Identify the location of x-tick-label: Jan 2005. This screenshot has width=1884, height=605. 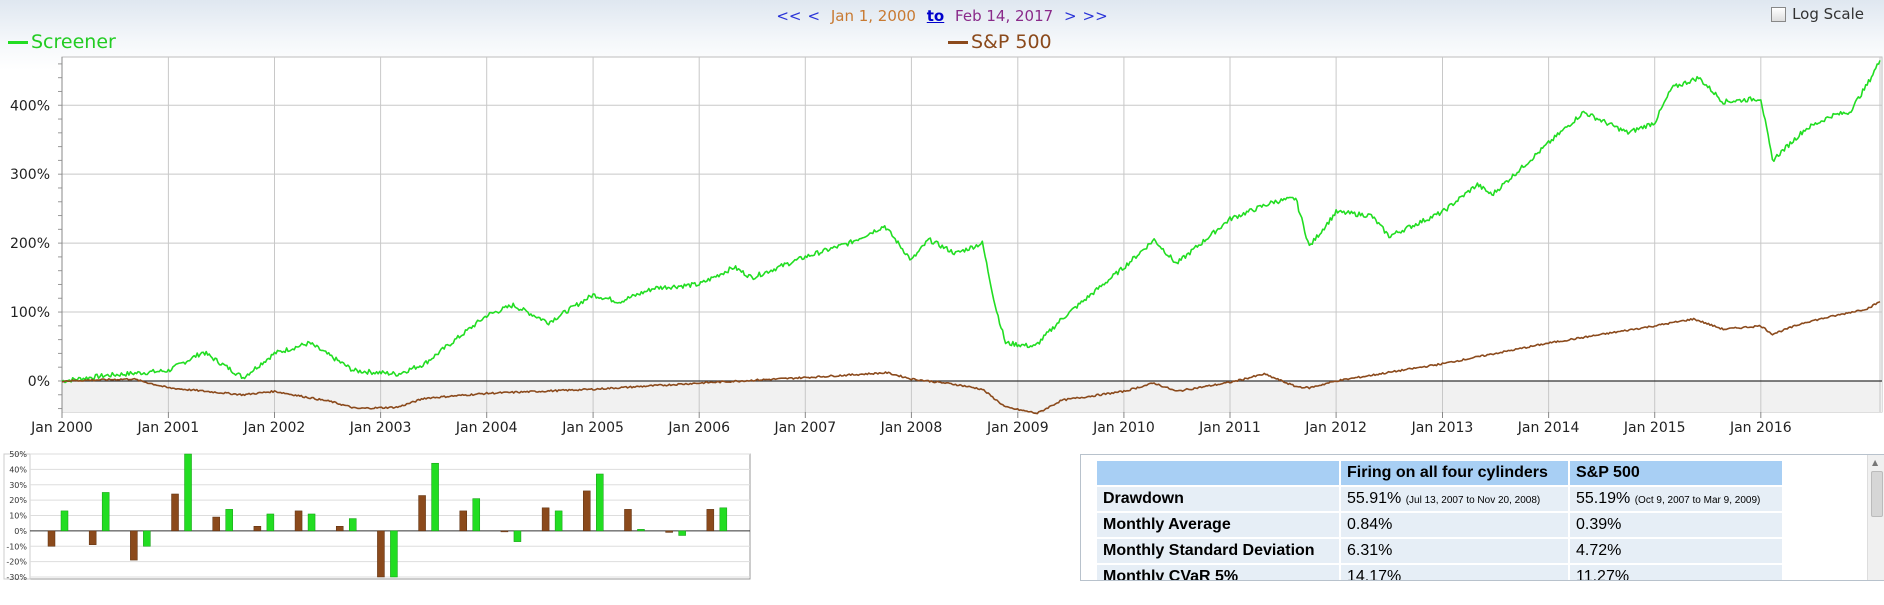
(592, 428).